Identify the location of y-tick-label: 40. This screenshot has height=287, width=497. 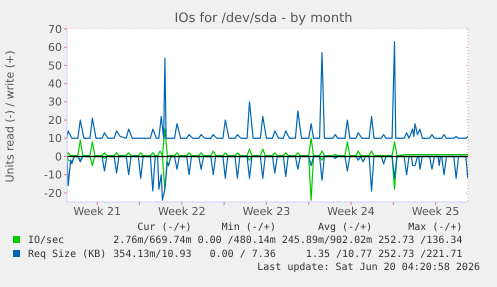
(55, 84).